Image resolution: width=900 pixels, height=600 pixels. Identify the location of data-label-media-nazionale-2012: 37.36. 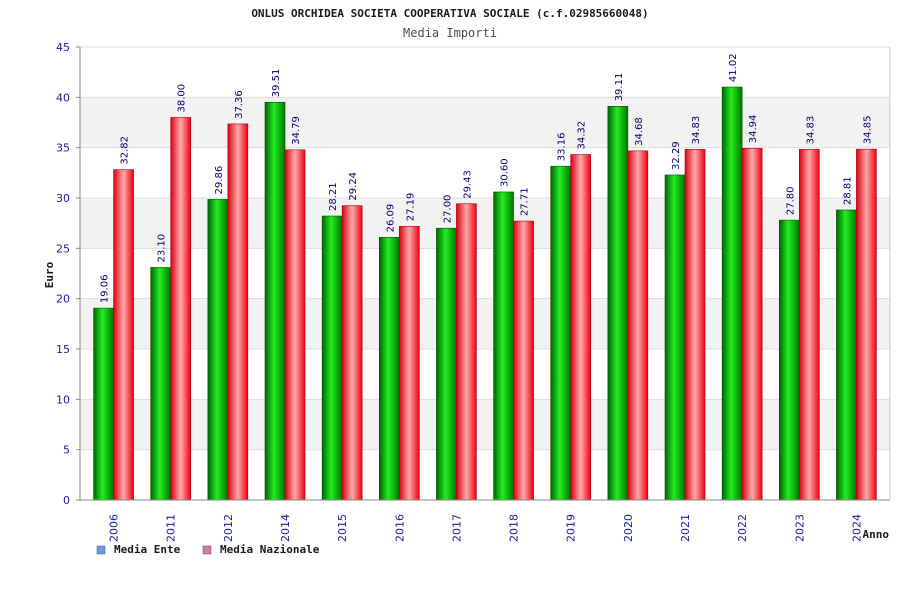
(239, 104).